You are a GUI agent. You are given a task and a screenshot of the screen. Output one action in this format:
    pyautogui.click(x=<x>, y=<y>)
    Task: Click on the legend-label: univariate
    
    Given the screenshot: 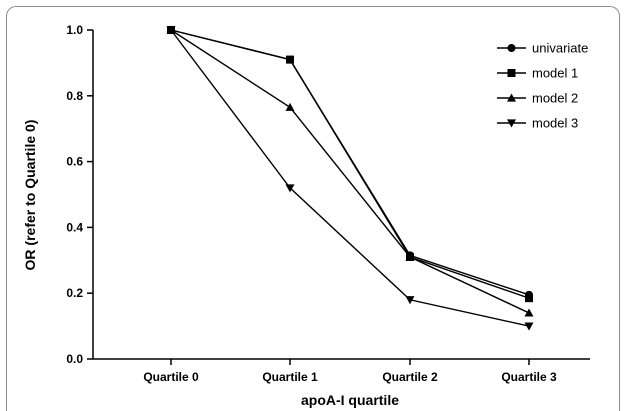 What is the action you would take?
    pyautogui.click(x=560, y=48)
    